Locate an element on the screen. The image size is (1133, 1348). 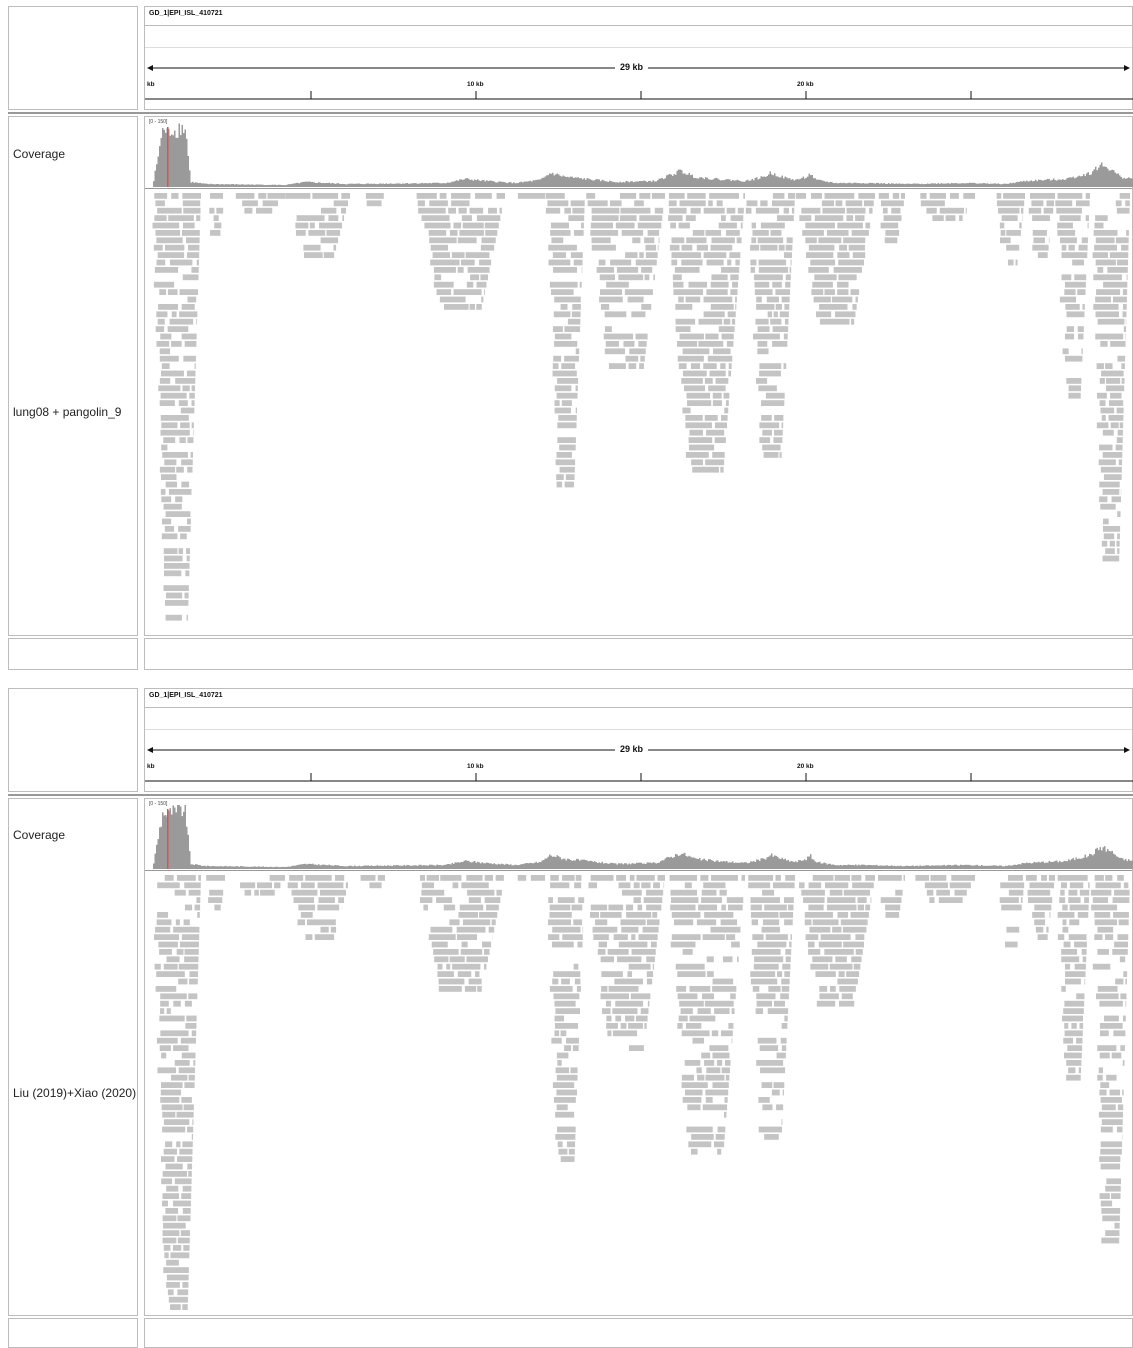
alignment-track-label: lung08 + pangolin_9 is located at coordinates (67, 412).